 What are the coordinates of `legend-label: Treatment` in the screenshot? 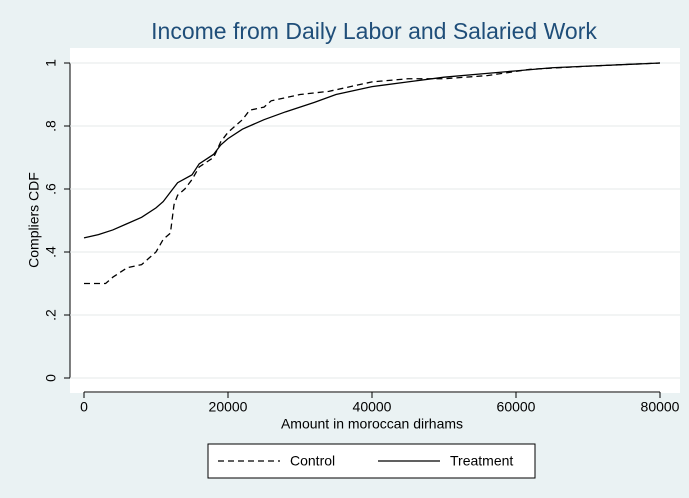 It's located at (481, 461).